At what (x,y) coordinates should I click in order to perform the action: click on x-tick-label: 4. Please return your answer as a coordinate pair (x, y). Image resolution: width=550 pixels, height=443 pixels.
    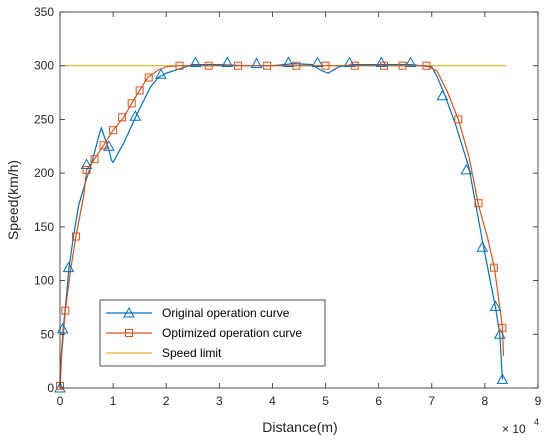
    Looking at the image, I should click on (272, 401).